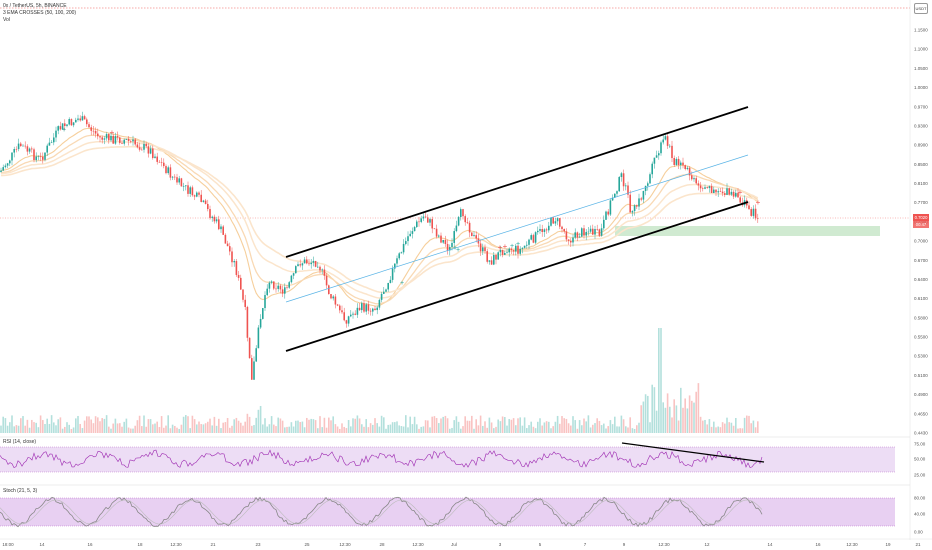 The height and width of the screenshot is (550, 932). I want to click on ema-indicator-label: 3 EMA CROSSES (50, 100, 200), so click(40, 13).